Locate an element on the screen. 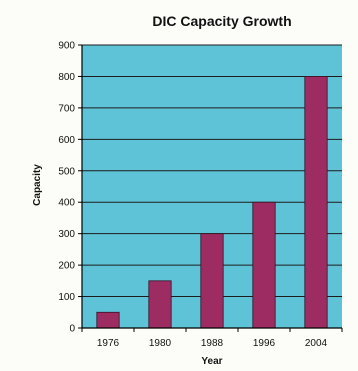 The image size is (358, 371). y-tick-label: 800 is located at coordinates (66, 77).